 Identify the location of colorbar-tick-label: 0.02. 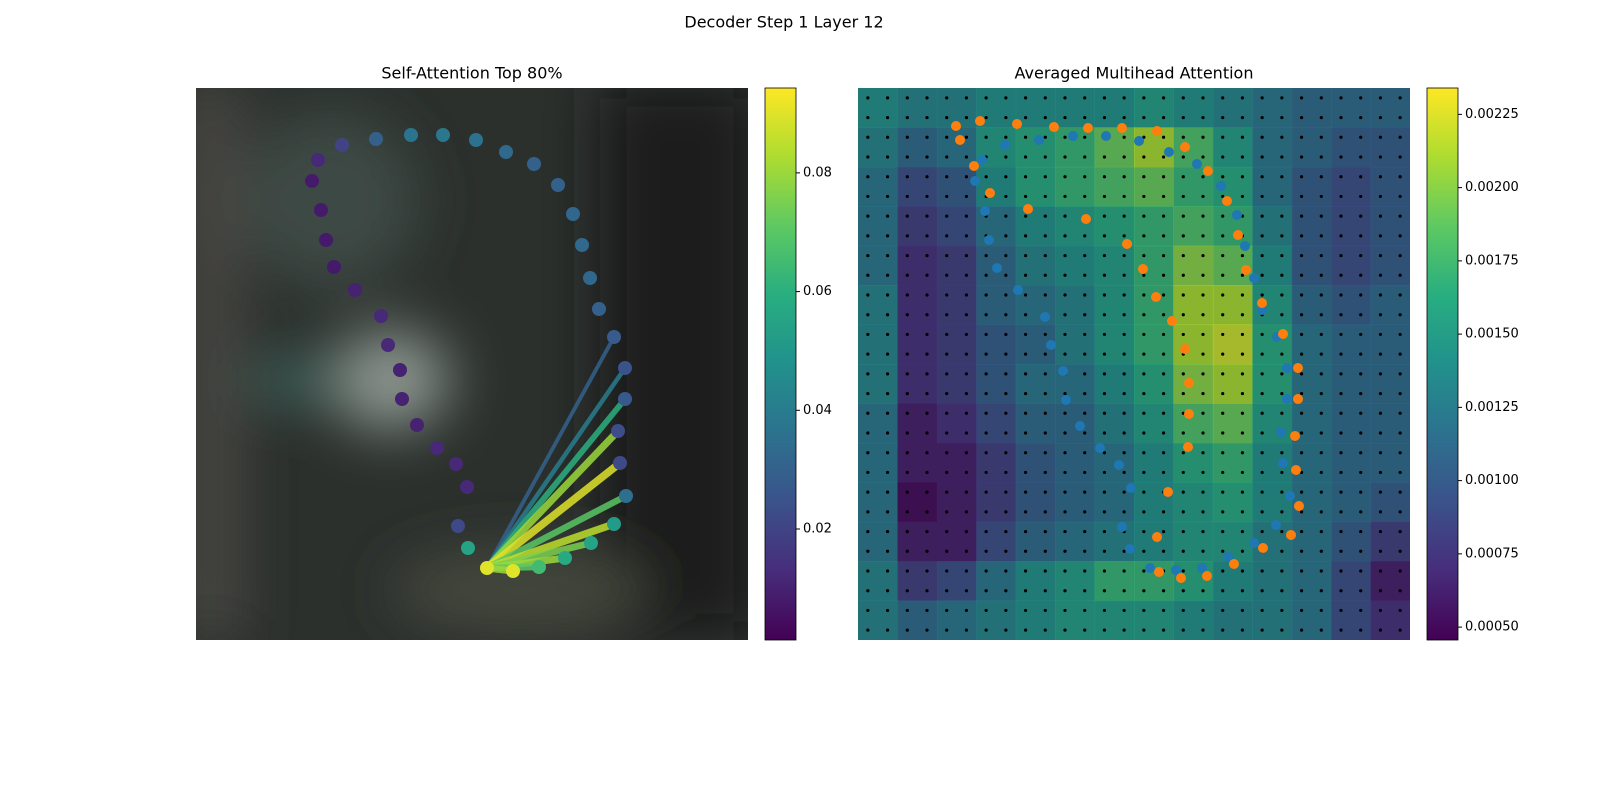
(817, 529).